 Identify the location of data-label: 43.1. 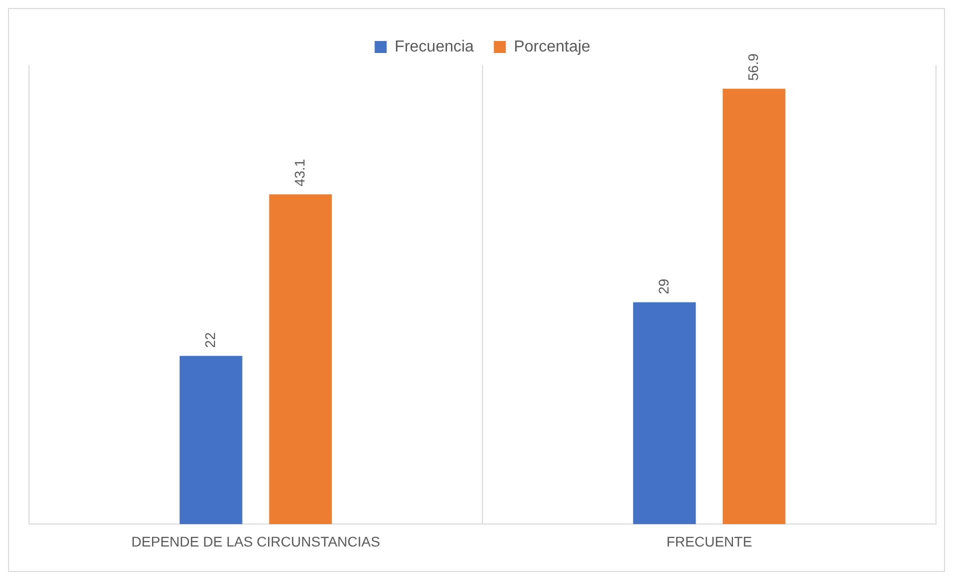
(299, 172).